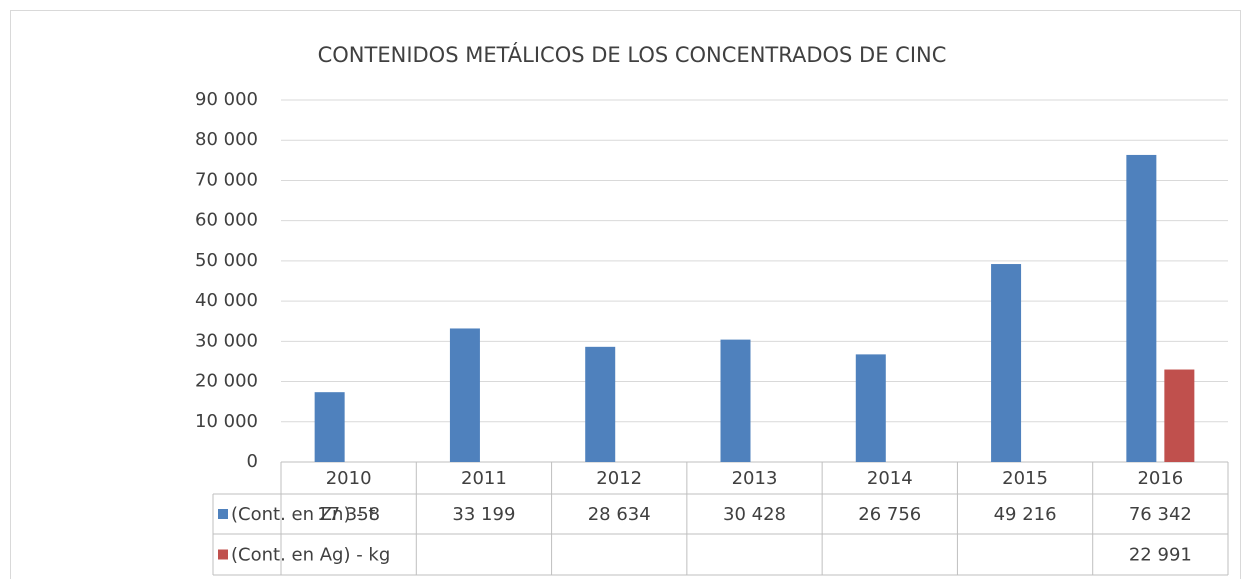  Describe the element at coordinates (226, 179) in the screenshot. I see `y-tick-label: 70 000` at that location.